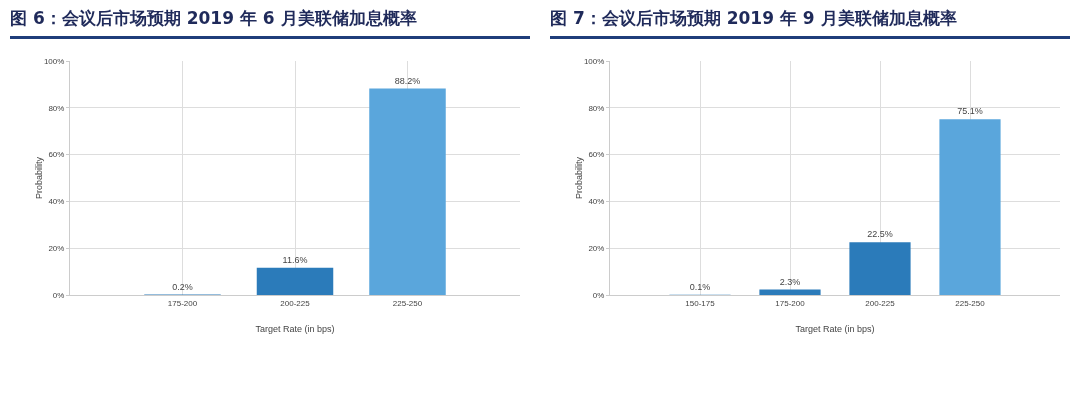 The width and height of the screenshot is (1080, 394). Describe the element at coordinates (810, 19) in the screenshot. I see `chart-title: 图 7：会议后市场预期 2019 年 9 月美联储加息概率` at that location.